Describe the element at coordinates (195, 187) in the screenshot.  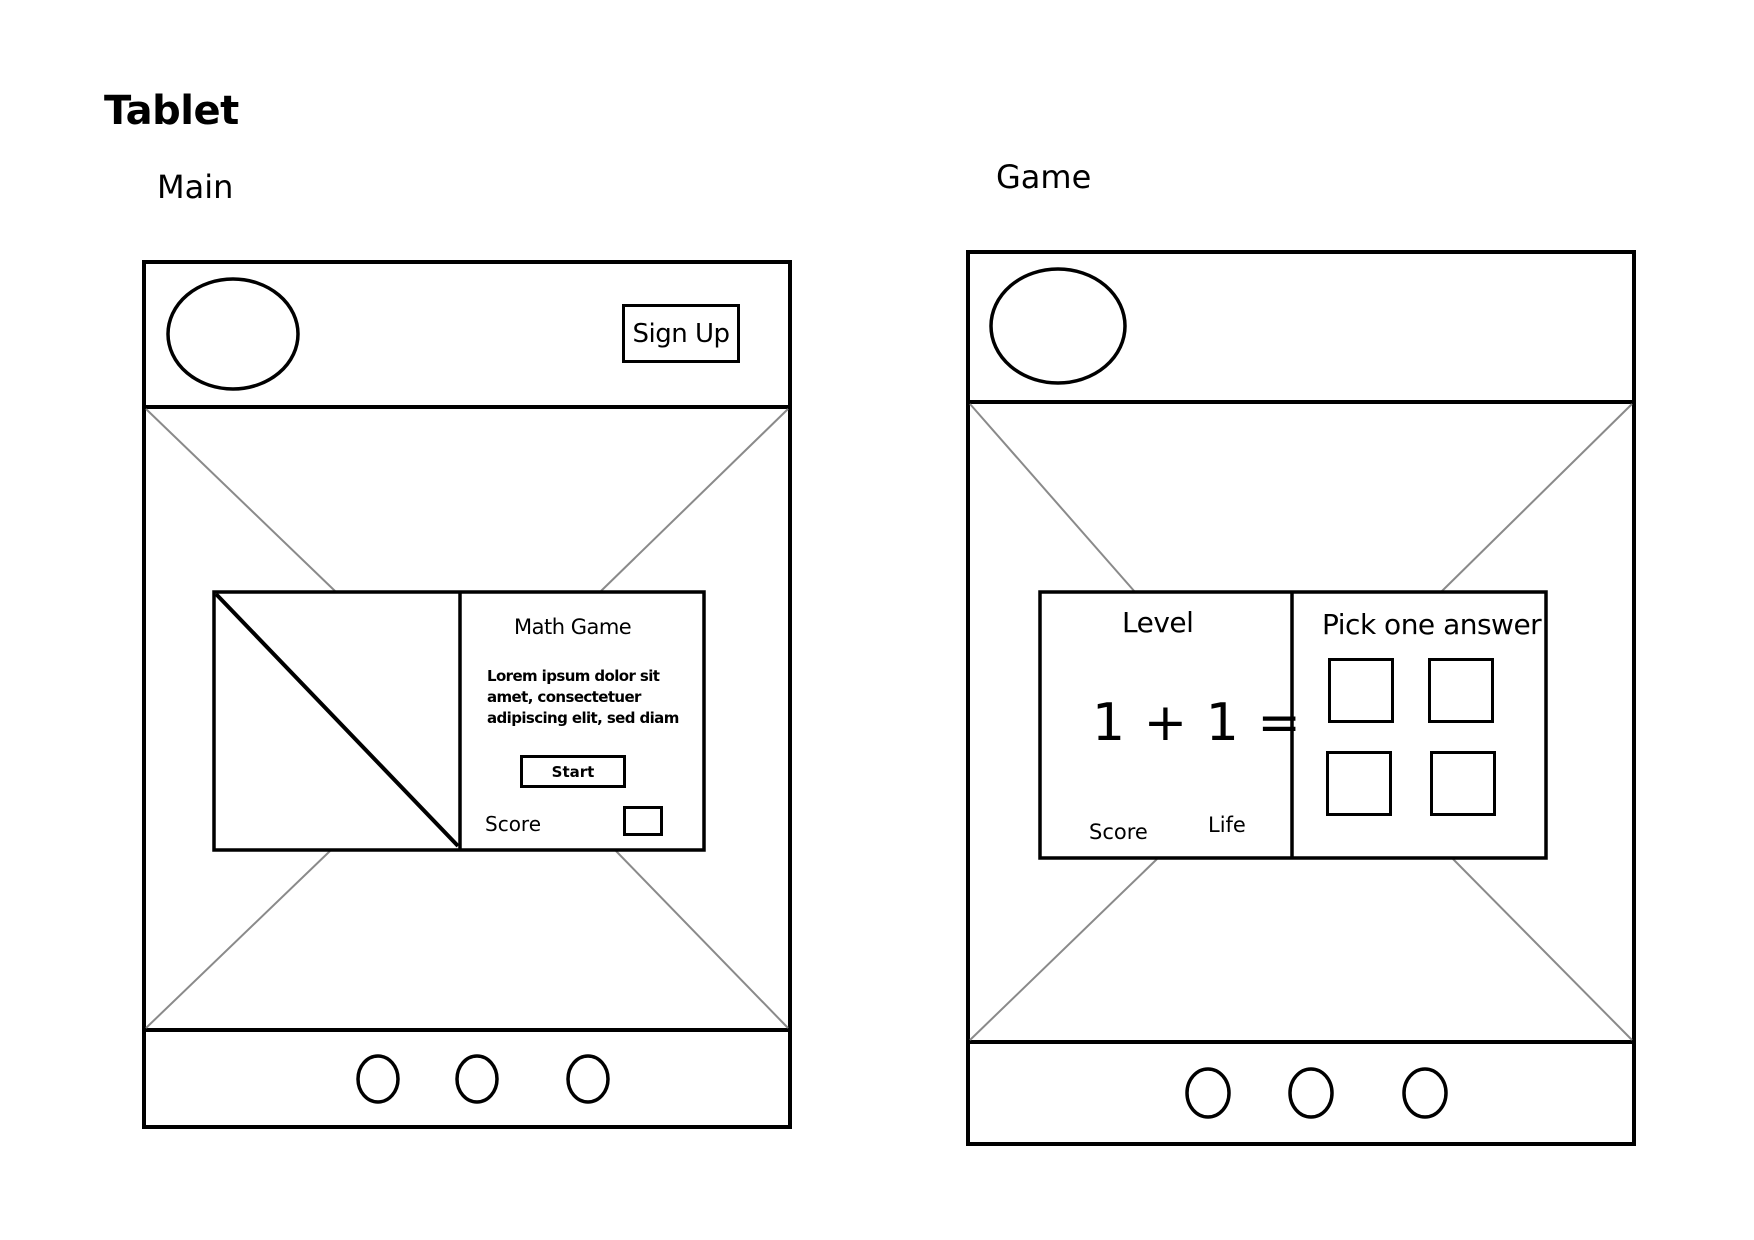
I see `main-screen-label: Main` at that location.